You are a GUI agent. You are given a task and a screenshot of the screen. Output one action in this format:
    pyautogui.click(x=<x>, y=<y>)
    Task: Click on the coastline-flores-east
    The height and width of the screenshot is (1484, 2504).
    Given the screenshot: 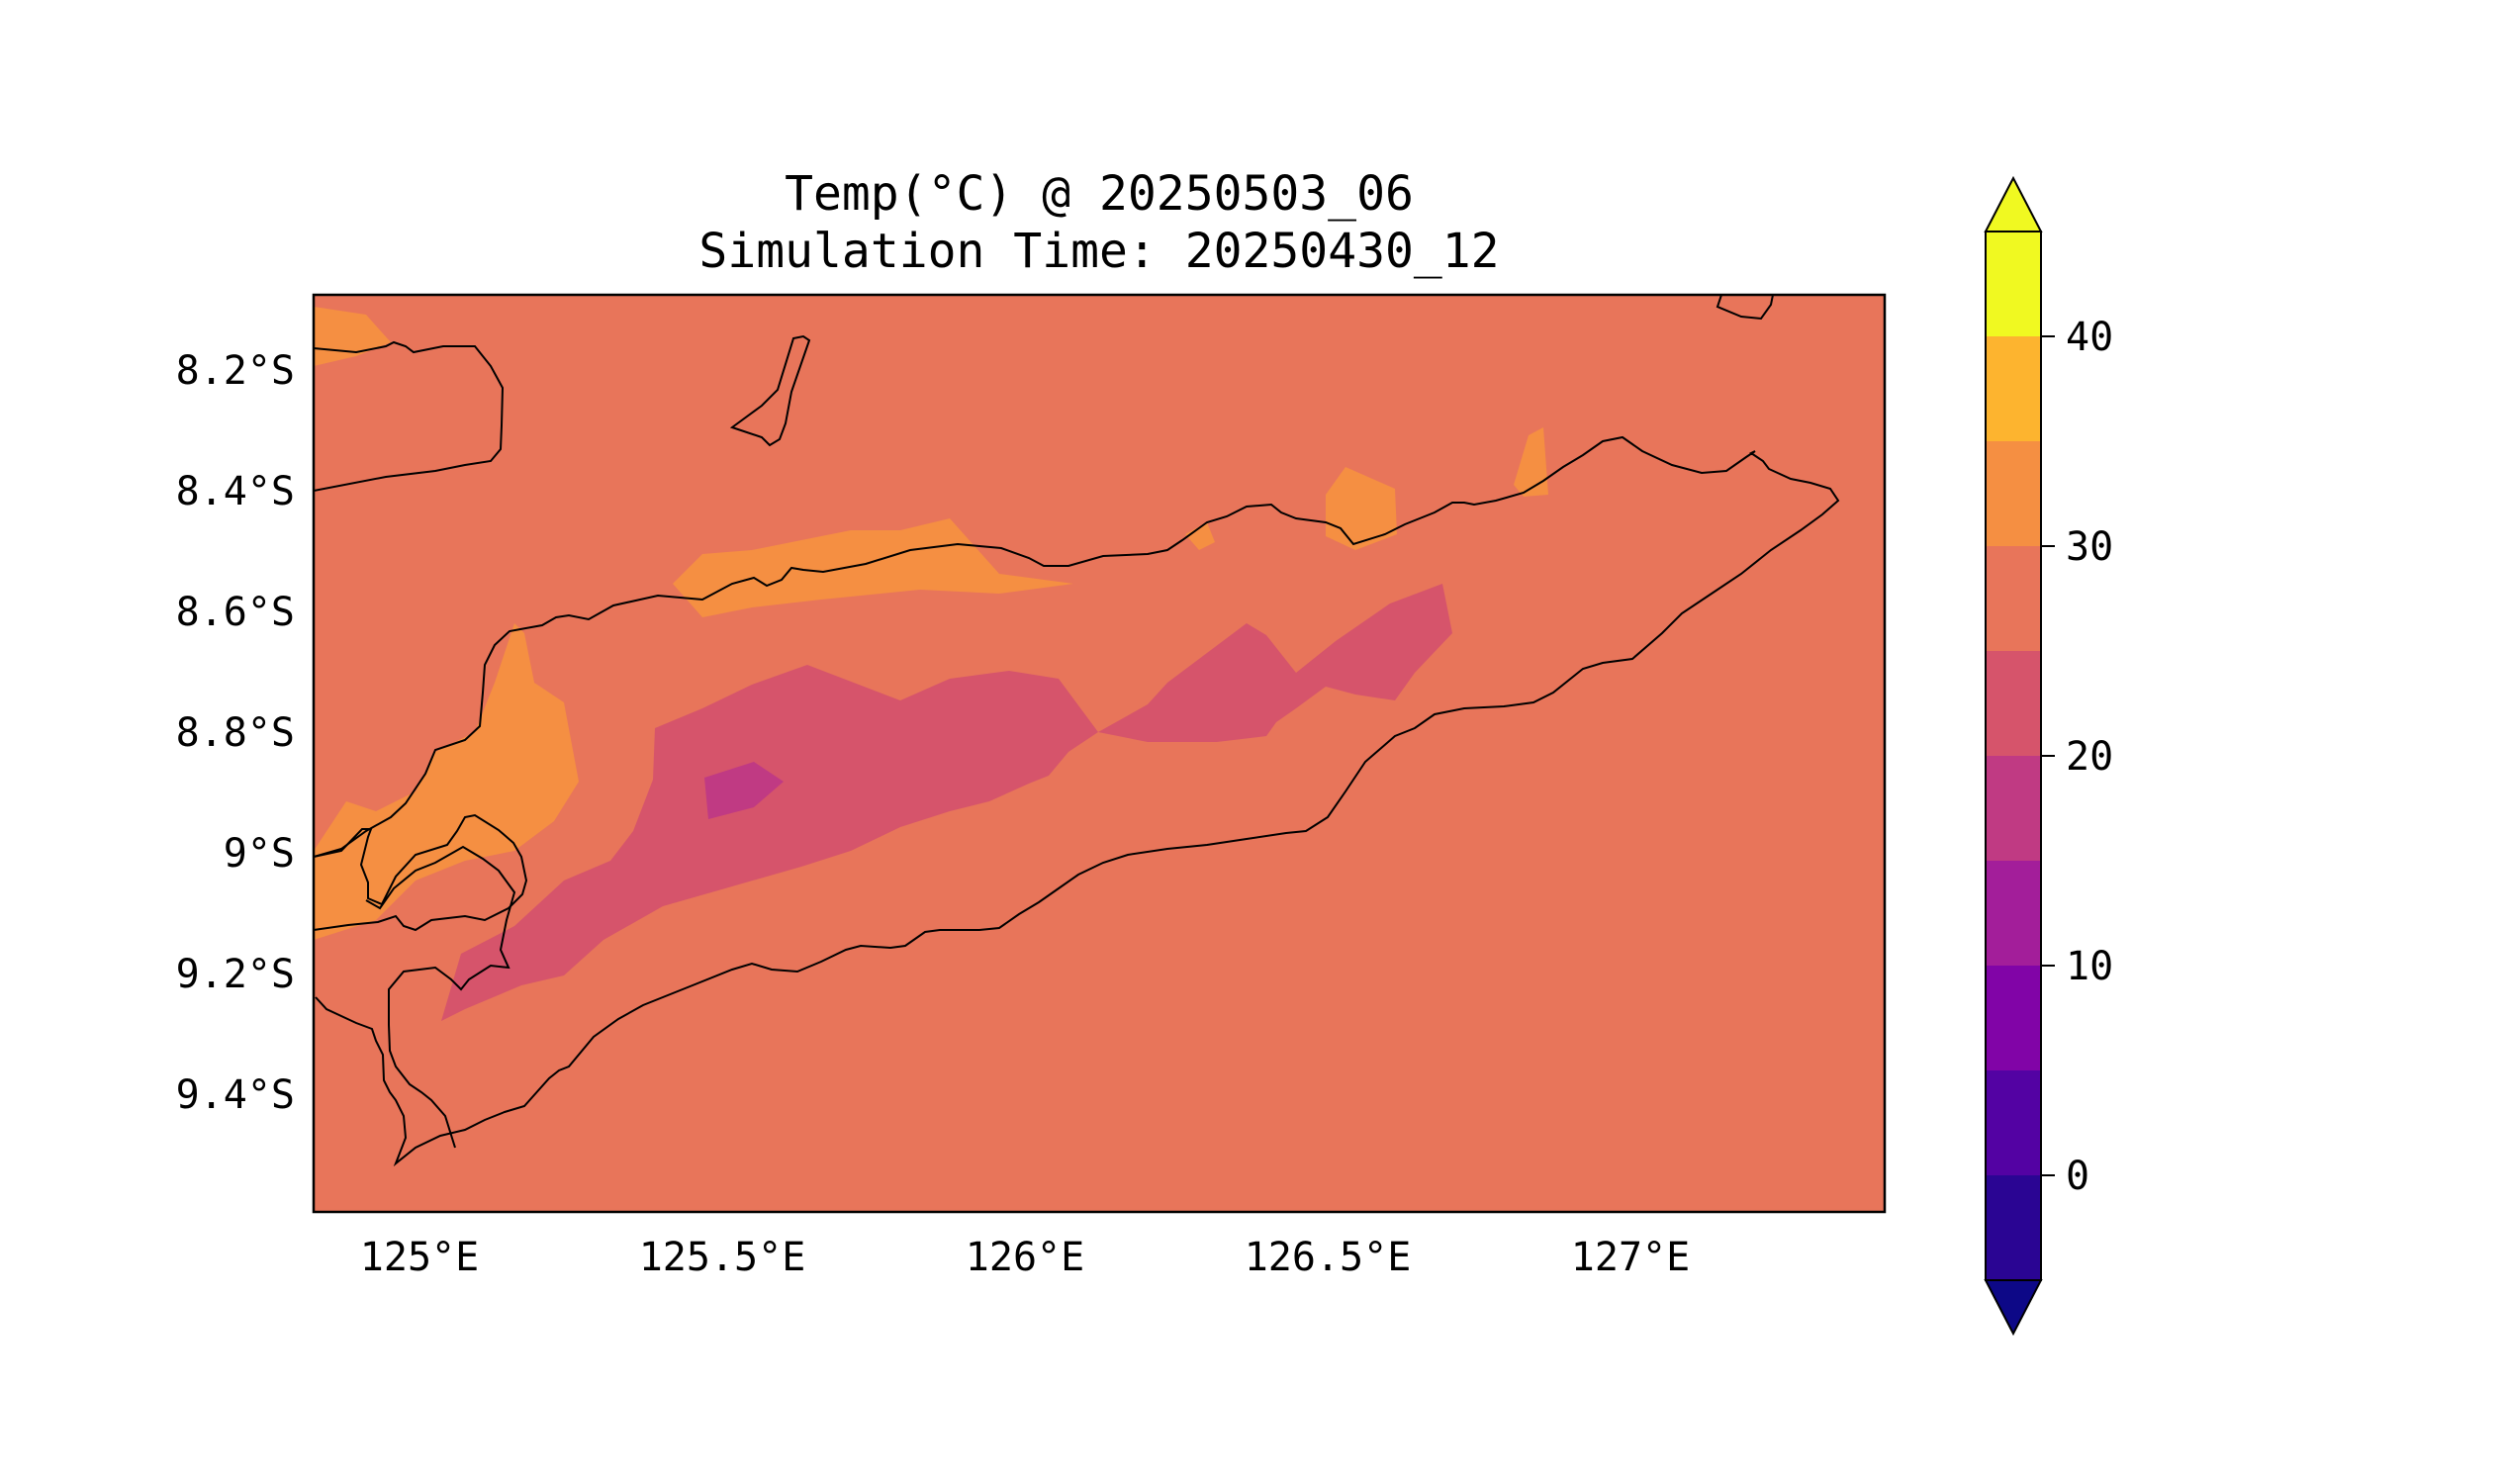 What is the action you would take?
    pyautogui.click(x=409, y=416)
    